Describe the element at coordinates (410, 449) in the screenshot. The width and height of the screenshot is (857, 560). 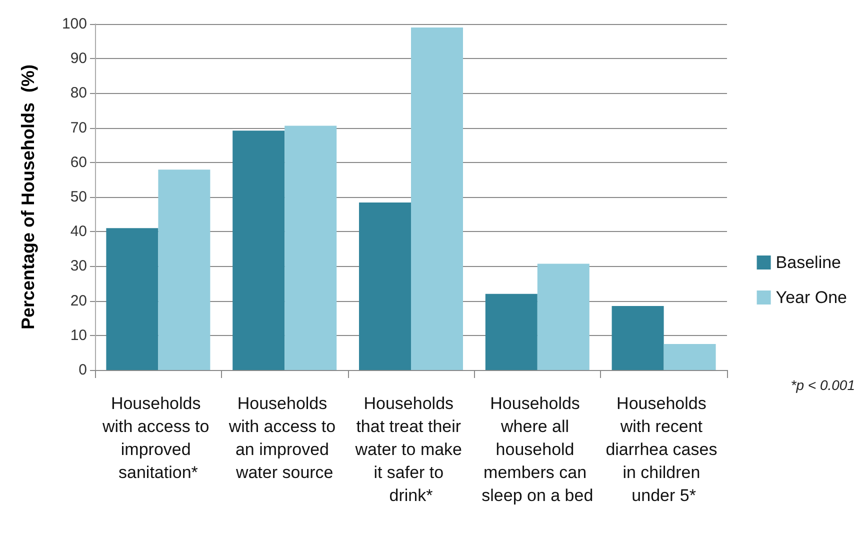
I see `x-tick-label: Households that treat their water to make it safer to drink*` at that location.